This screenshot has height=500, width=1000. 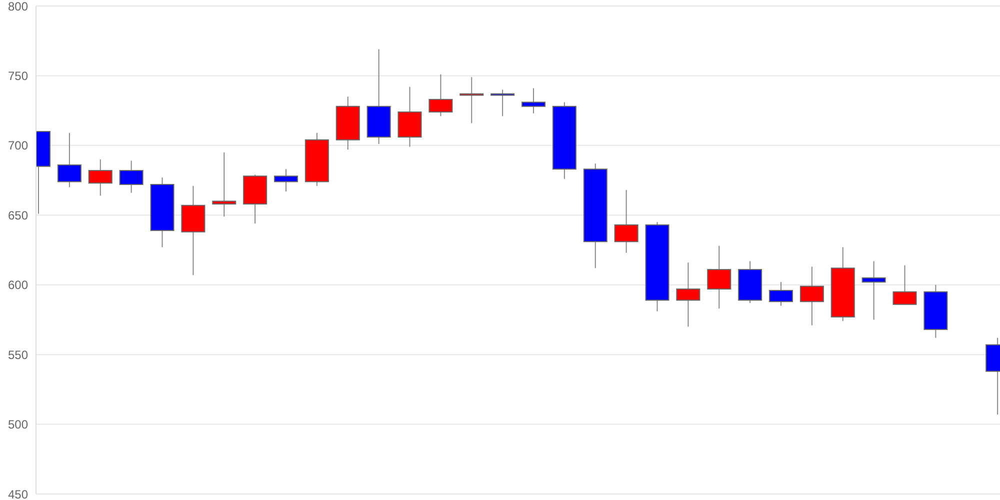 What do you see at coordinates (18, 7) in the screenshot?
I see `y-tick-label: 800` at bounding box center [18, 7].